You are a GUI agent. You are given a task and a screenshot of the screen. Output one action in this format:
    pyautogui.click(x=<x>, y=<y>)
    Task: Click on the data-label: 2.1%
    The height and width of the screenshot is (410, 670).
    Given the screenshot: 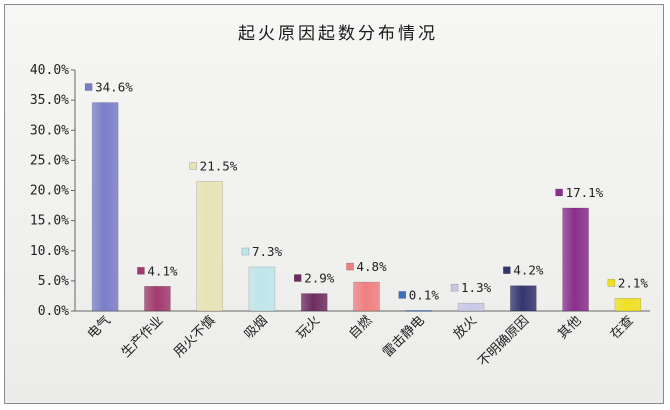 What is the action you would take?
    pyautogui.click(x=633, y=282)
    